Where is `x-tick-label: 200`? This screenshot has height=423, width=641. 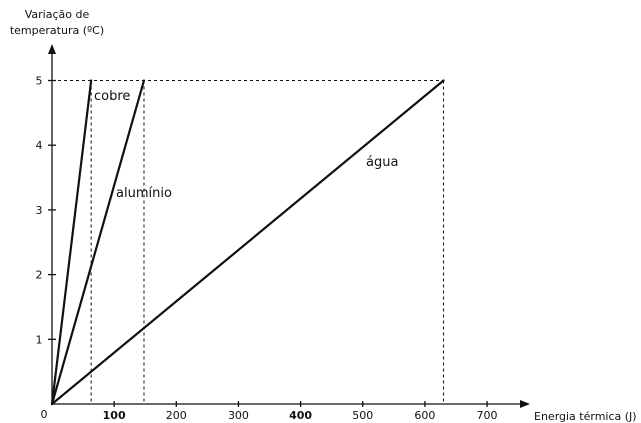
x-tick-label: 200 is located at coordinates (176, 415).